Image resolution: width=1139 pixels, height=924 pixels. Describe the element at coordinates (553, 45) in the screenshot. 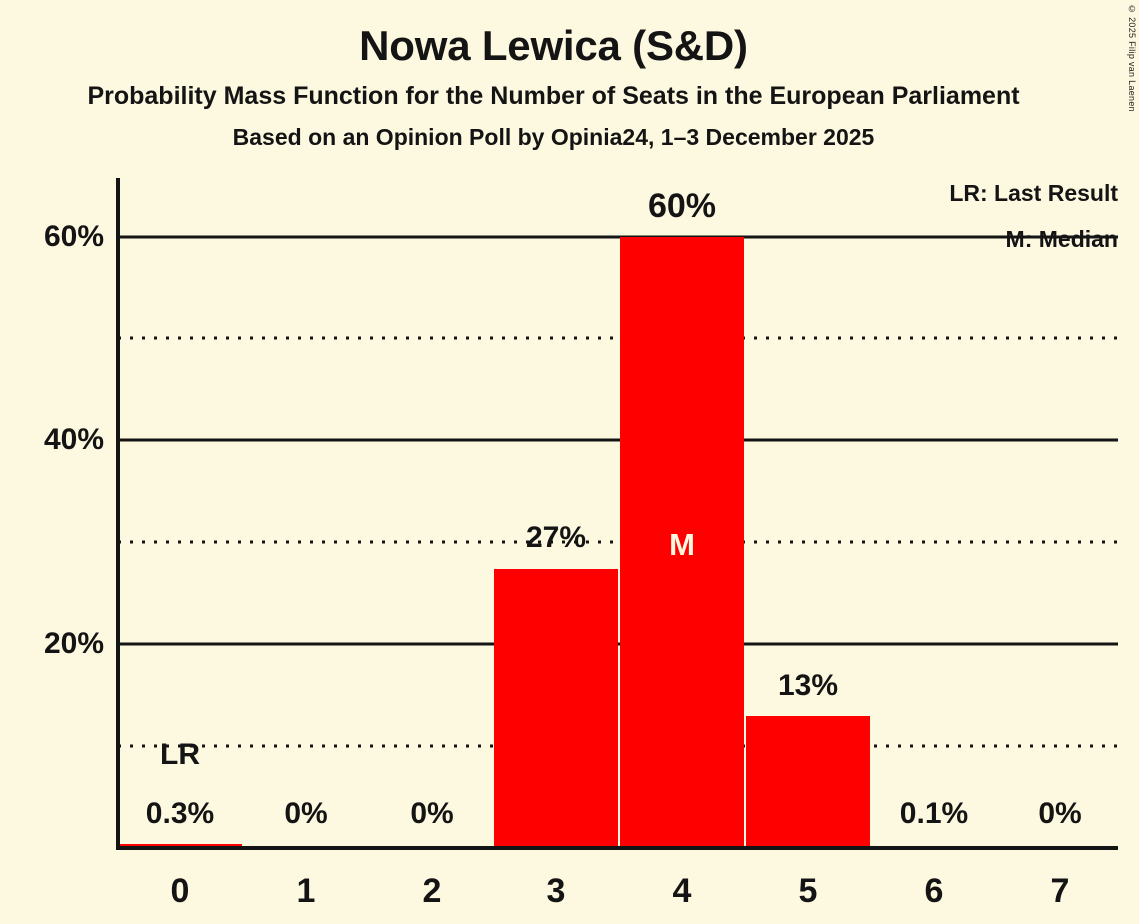

I see `page-title: Nowa Lewica (S&D)` at that location.